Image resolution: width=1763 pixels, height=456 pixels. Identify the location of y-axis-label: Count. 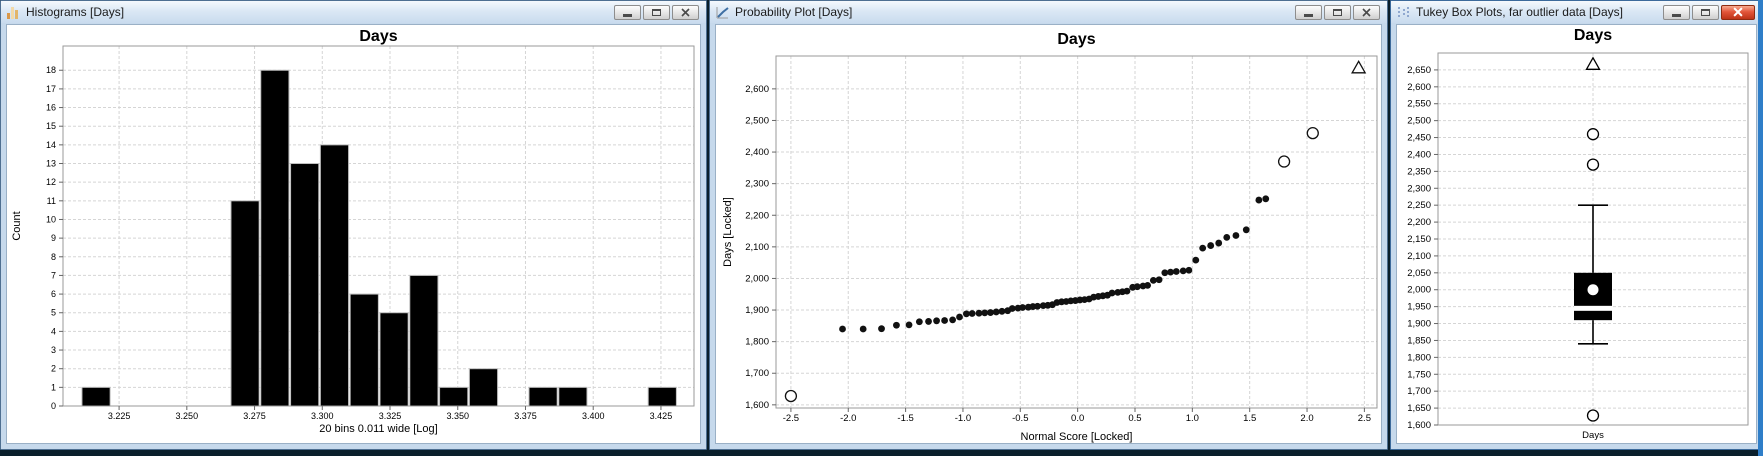
(17, 225).